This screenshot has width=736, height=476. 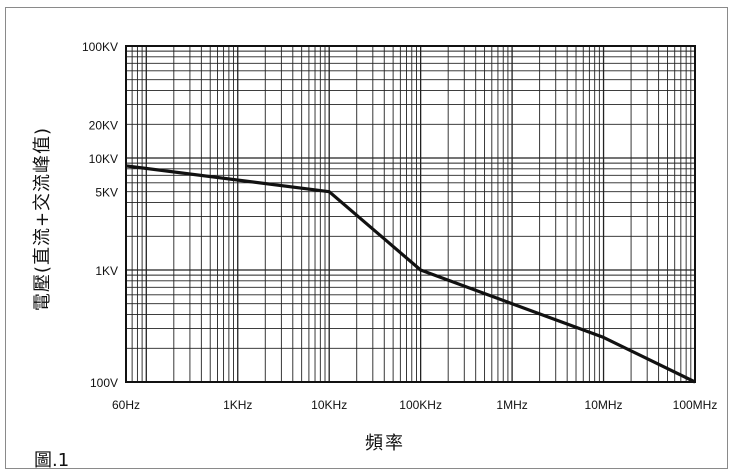 What do you see at coordinates (51, 460) in the screenshot?
I see `figure-caption: 圖.1` at bounding box center [51, 460].